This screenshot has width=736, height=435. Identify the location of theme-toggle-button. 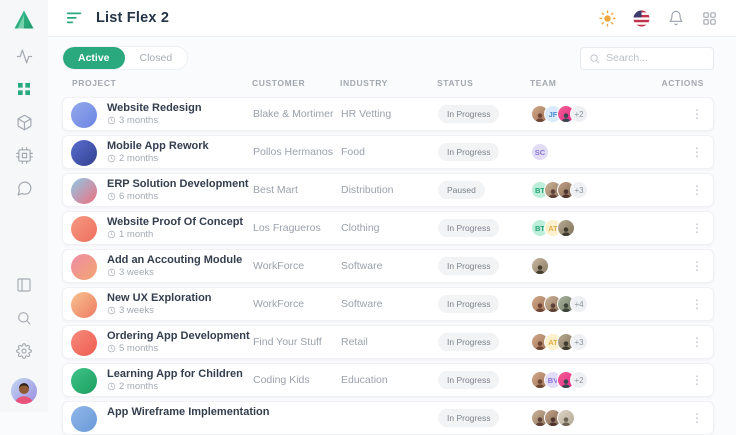
(607, 18).